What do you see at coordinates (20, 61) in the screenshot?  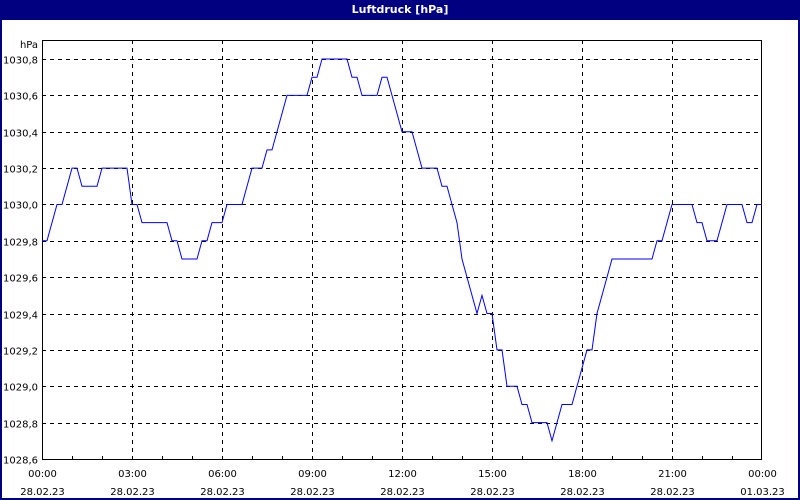 I see `y-tick-label: 1030,8` at bounding box center [20, 61].